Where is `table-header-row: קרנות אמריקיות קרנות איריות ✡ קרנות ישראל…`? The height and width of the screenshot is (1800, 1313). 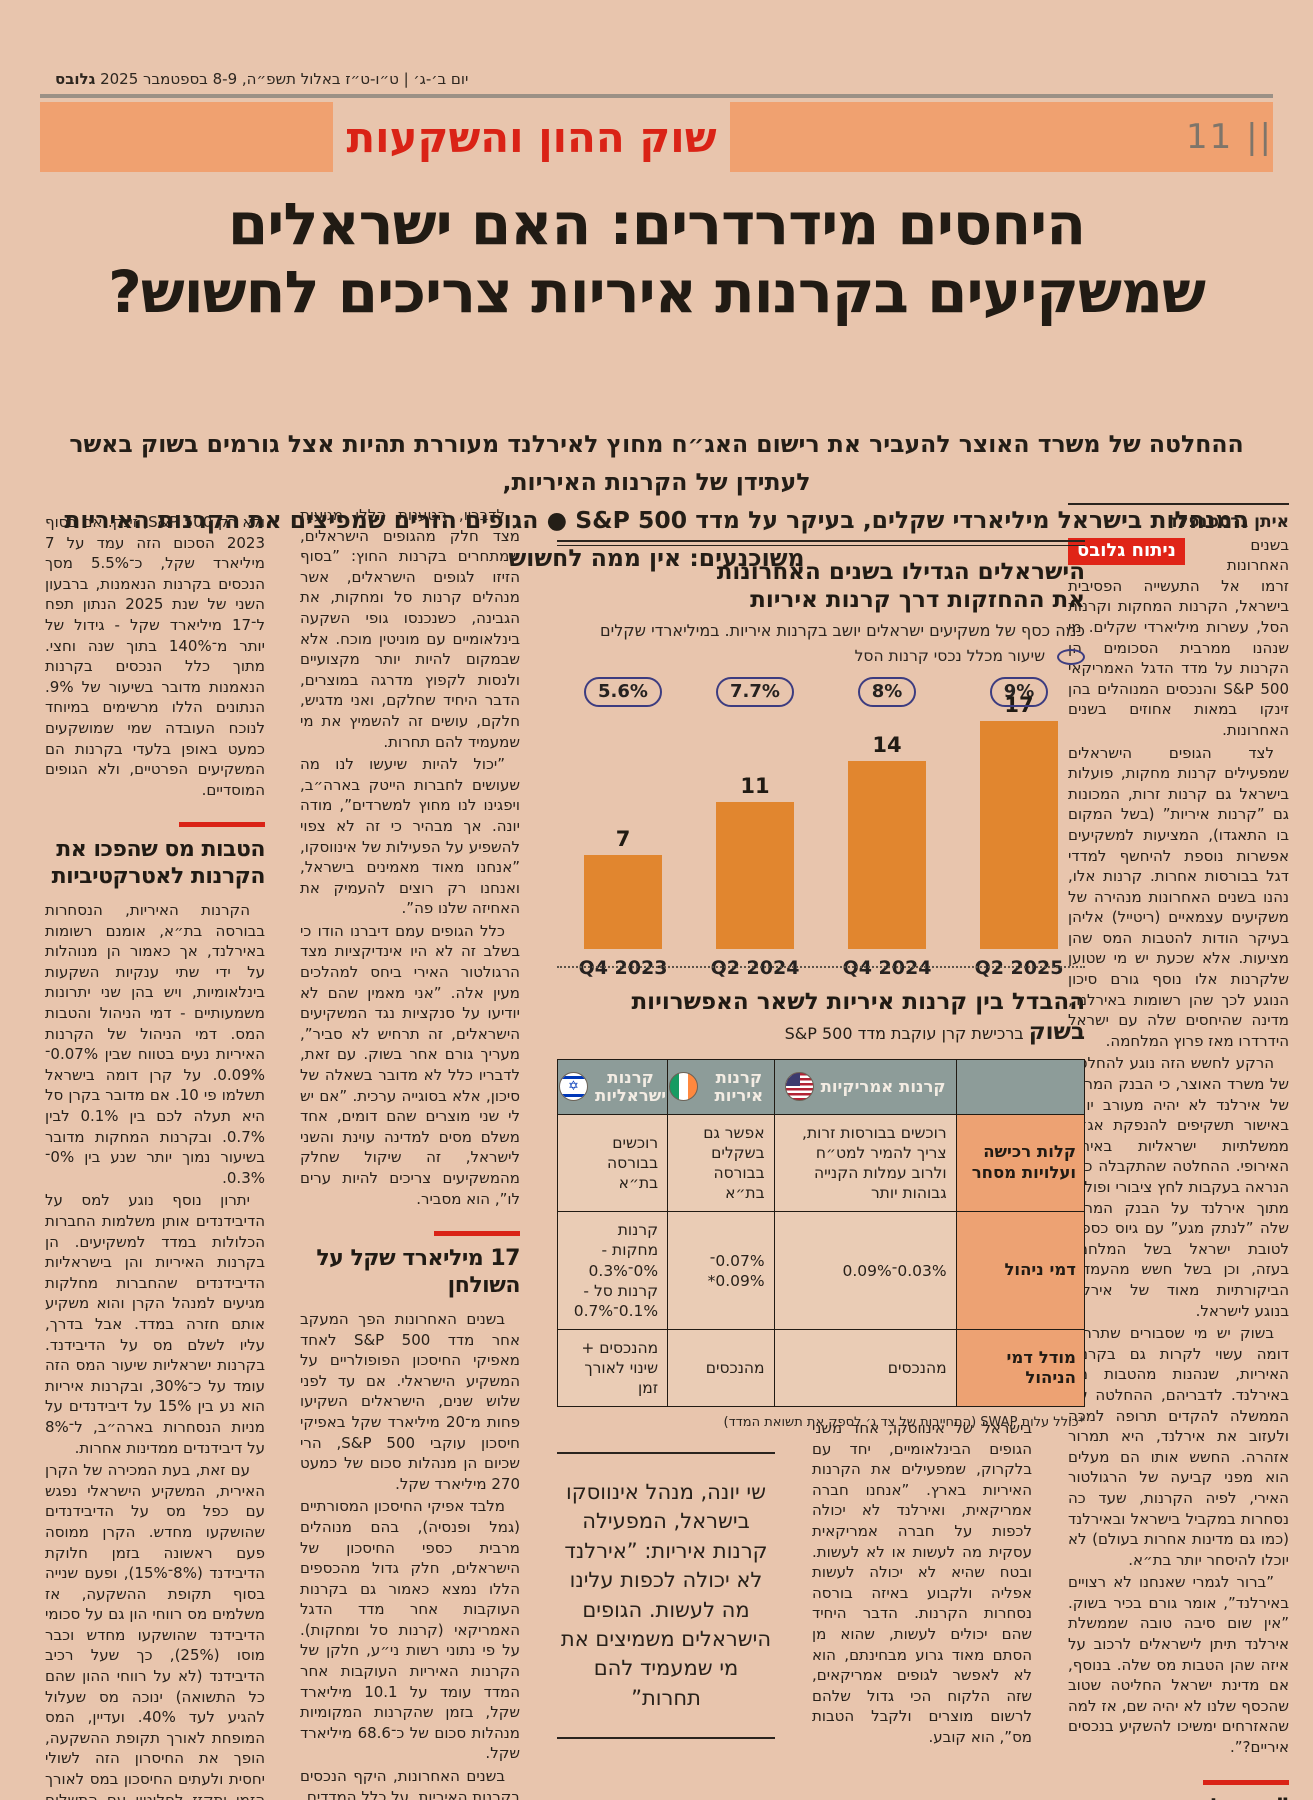 table-header-row: קרנות אמריקיות קרנות איריות ✡ קרנות ישראל… is located at coordinates (821, 1086).